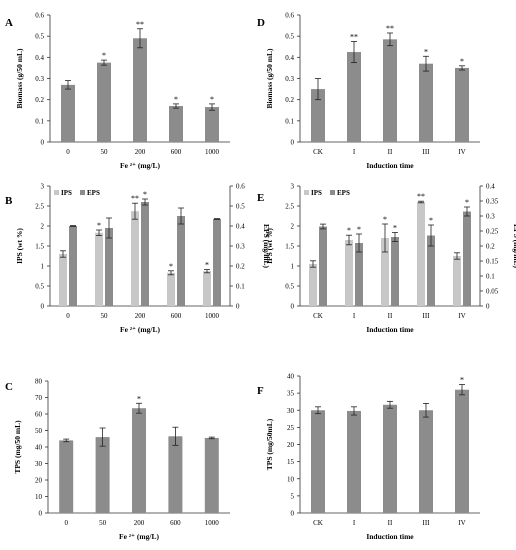  I want to click on y-axis-title: IPS (wt %), so click(19, 246).